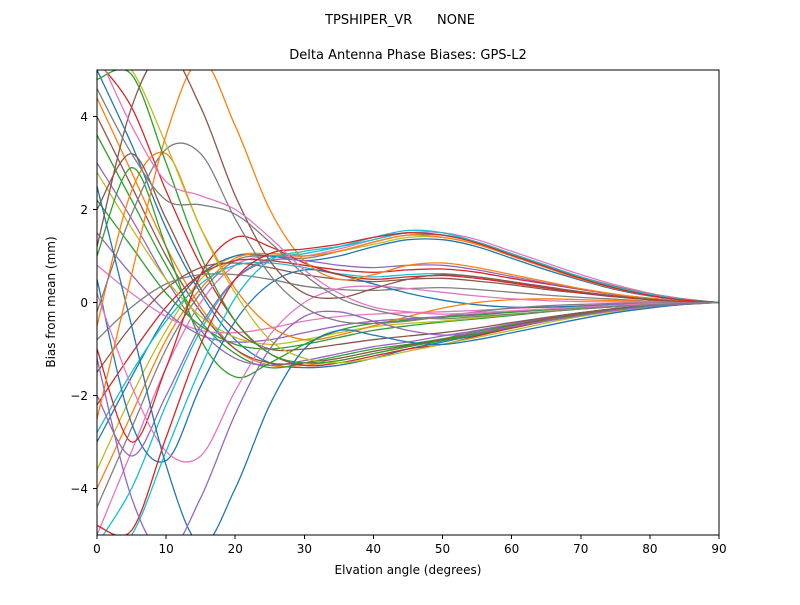  What do you see at coordinates (51, 301) in the screenshot?
I see `y-axis-label: Bias from mean (mm)` at bounding box center [51, 301].